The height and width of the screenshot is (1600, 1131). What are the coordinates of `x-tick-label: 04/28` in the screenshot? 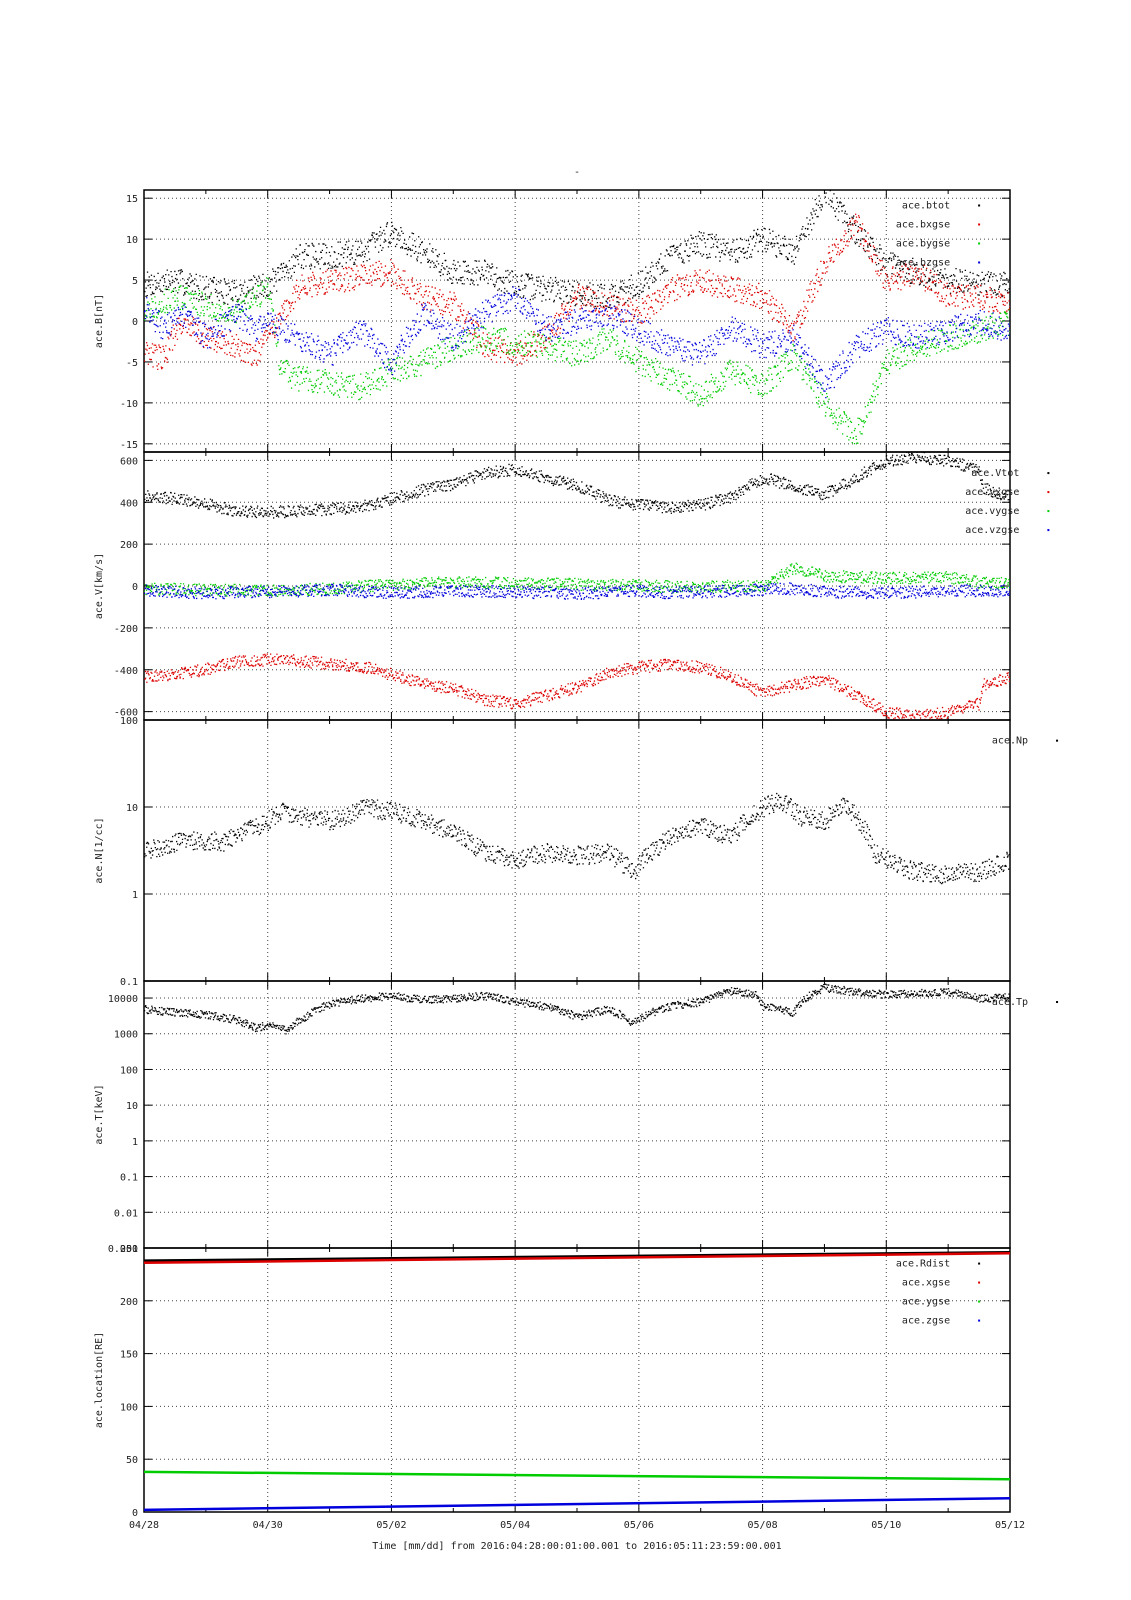 It's located at (144, 1525).